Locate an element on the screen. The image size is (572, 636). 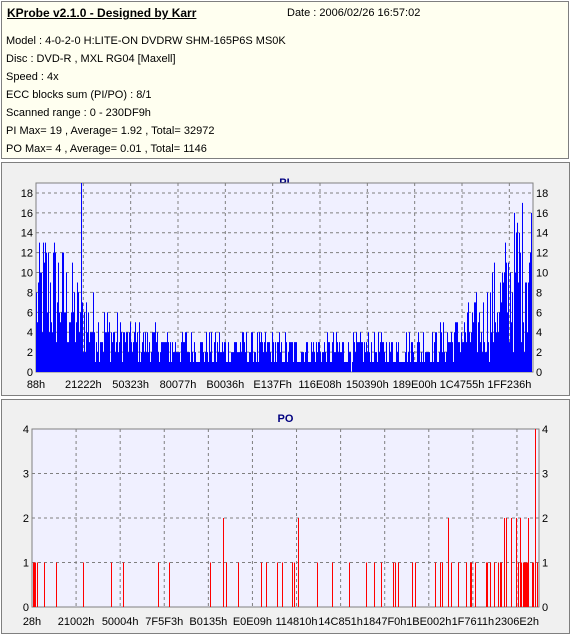
y-tick-label-right: 12 is located at coordinates (542, 254).